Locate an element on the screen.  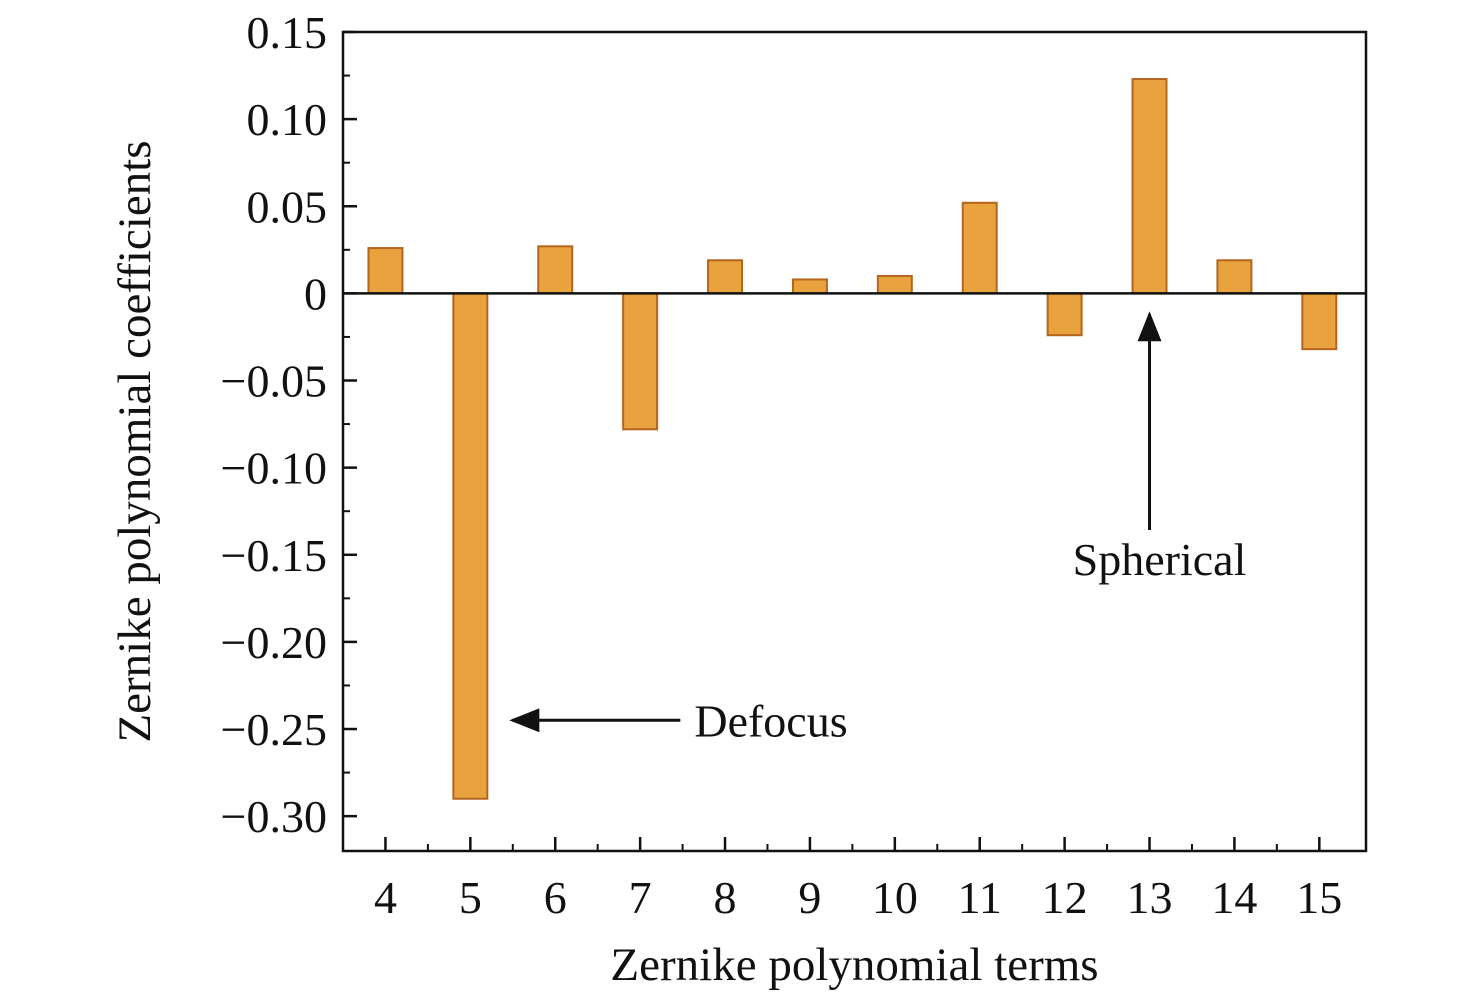
x-tick-label: 12 is located at coordinates (1065, 897).